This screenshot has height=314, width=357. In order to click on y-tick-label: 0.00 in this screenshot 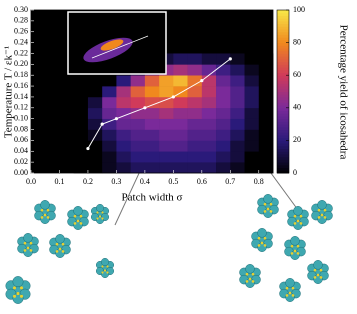, I will do `click(21, 172)`.